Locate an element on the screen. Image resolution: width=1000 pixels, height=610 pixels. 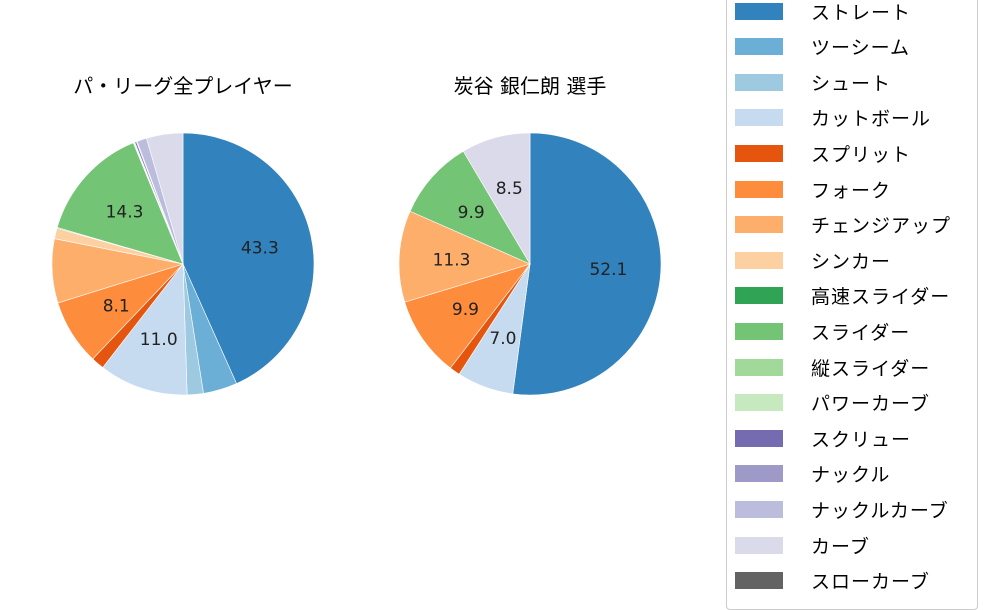
legend-item: スプリット is located at coordinates (823, 153).